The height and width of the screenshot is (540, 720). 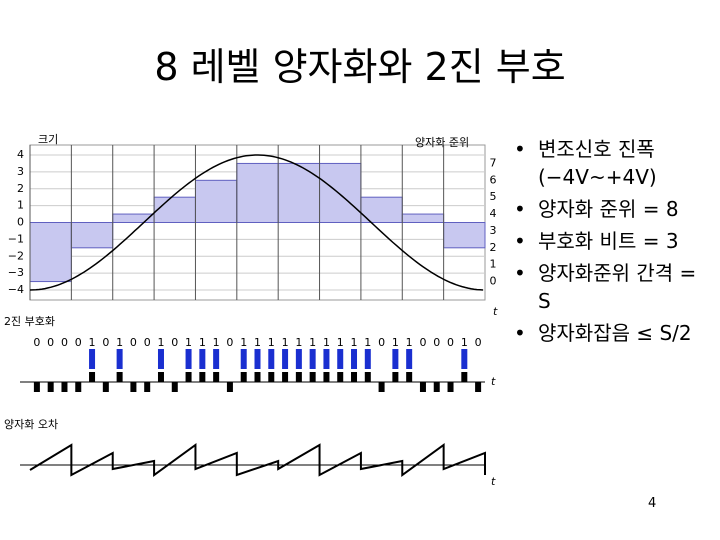 What do you see at coordinates (16, 272) in the screenshot?
I see `amplitude-label: −3` at bounding box center [16, 272].